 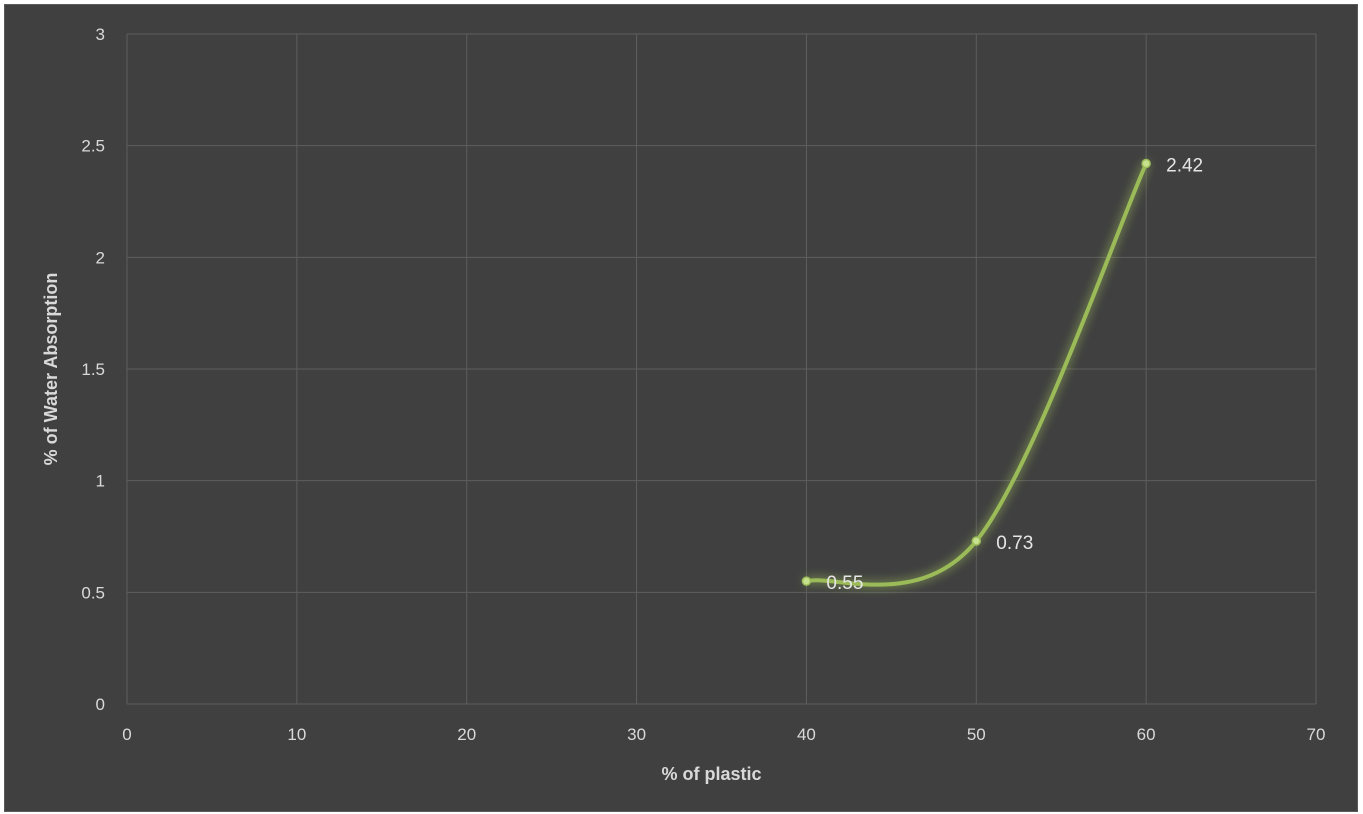 I want to click on data-label: 0.55, so click(x=844, y=583).